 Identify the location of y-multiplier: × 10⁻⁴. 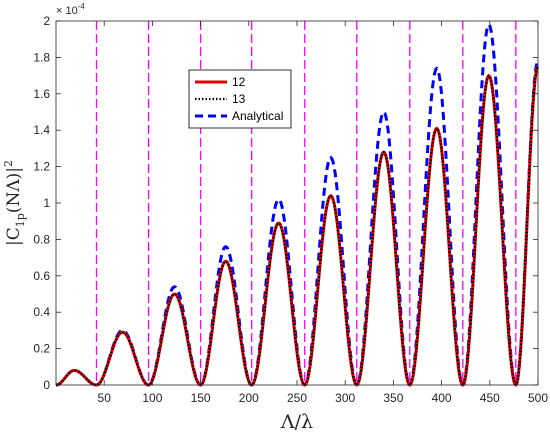
(70, 9).